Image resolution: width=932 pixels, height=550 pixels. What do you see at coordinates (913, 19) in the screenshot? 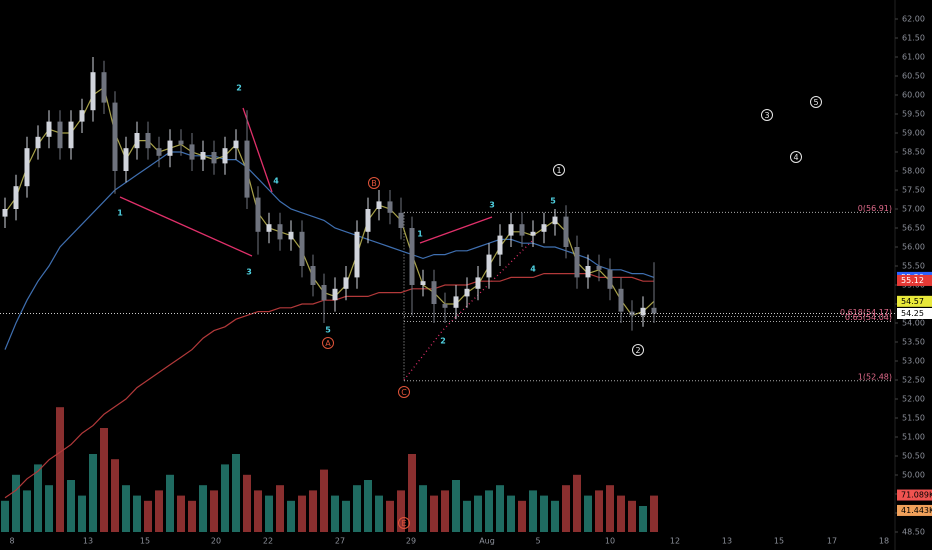
I see `y-tick-label: 62.00` at bounding box center [913, 19].